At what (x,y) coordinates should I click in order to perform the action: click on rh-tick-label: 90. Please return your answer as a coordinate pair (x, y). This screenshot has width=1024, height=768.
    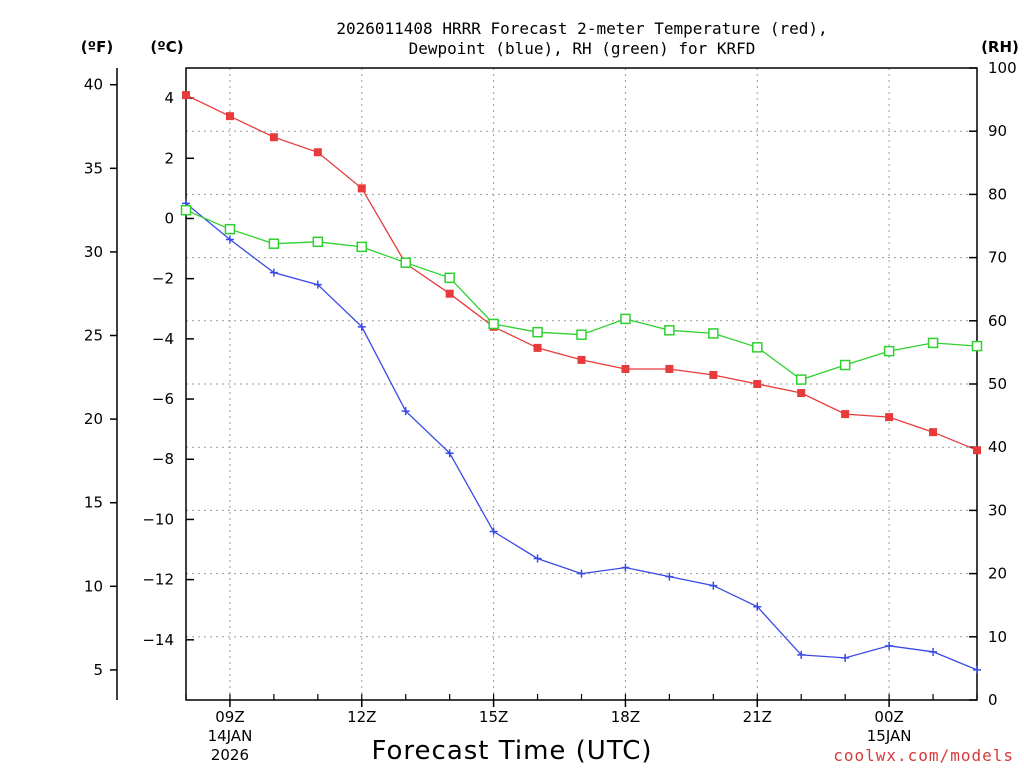
    Looking at the image, I should click on (997, 131).